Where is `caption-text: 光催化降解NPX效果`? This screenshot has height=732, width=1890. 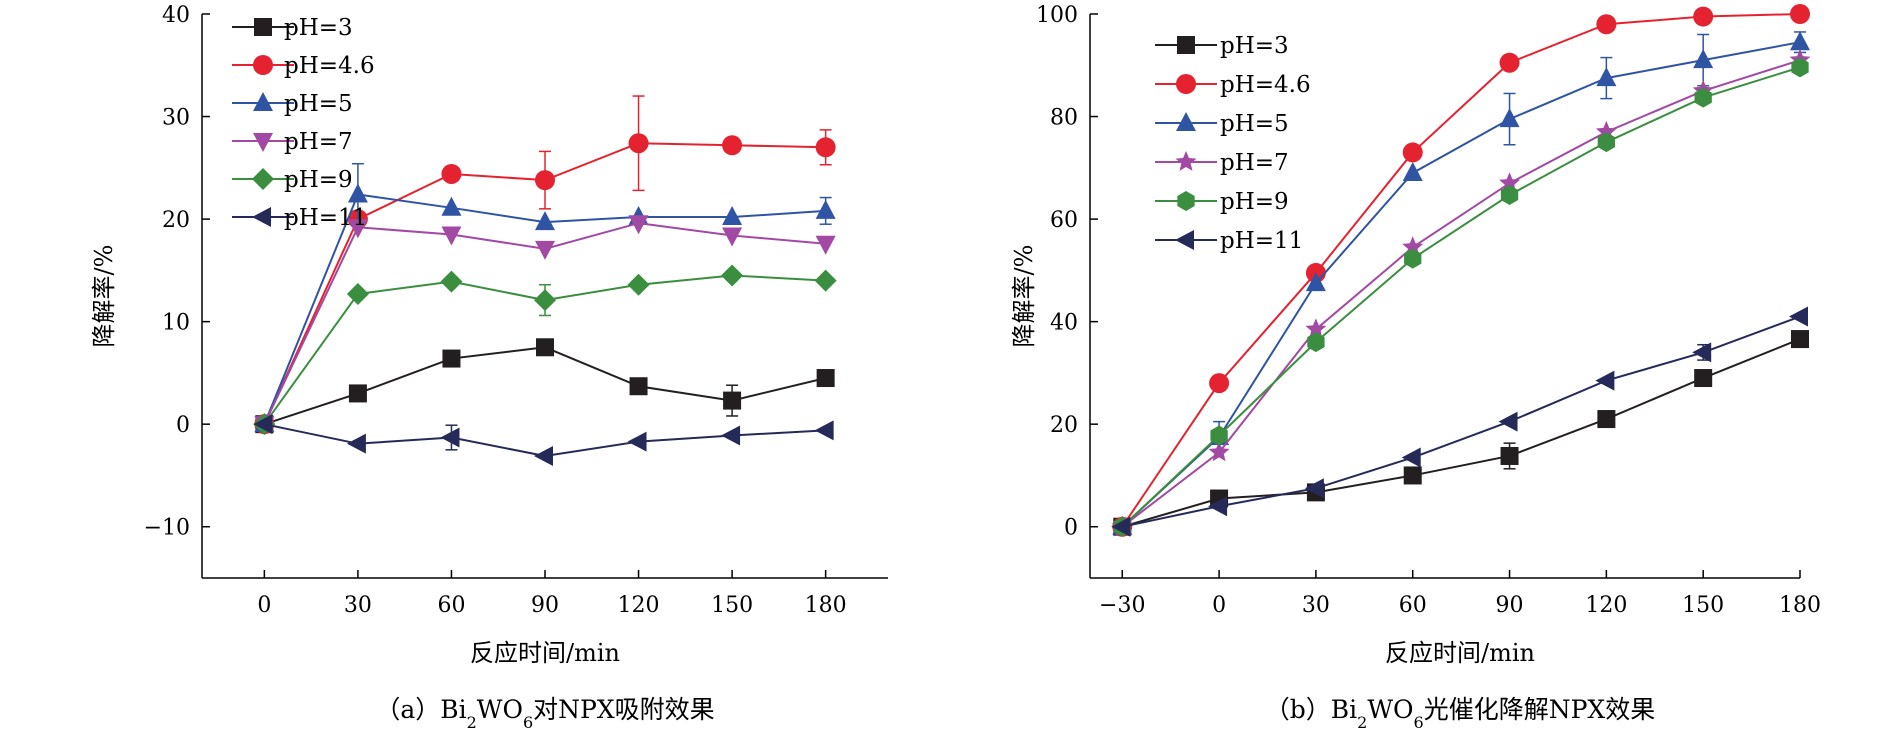 caption-text: 光催化降解NPX效果 is located at coordinates (1540, 709).